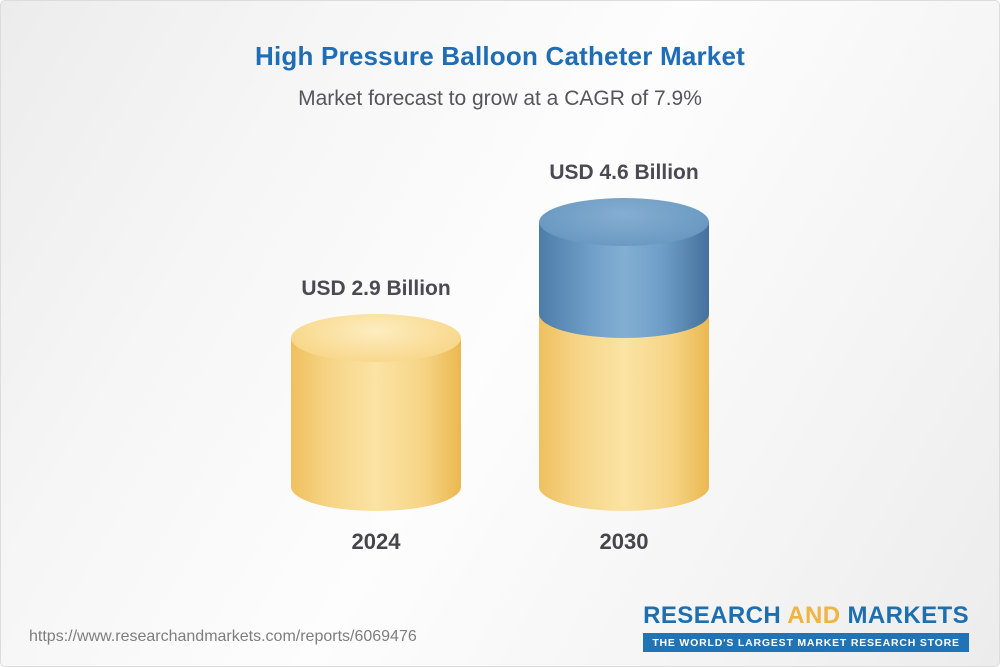  What do you see at coordinates (814, 615) in the screenshot?
I see `logo-word-and: AND` at bounding box center [814, 615].